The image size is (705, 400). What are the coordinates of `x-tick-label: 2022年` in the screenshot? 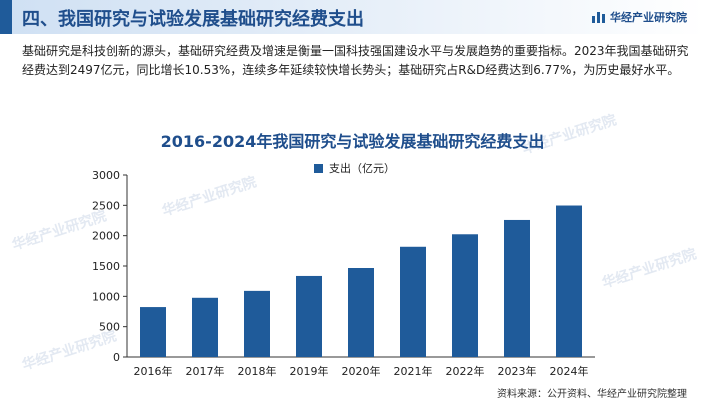 It's located at (465, 371).